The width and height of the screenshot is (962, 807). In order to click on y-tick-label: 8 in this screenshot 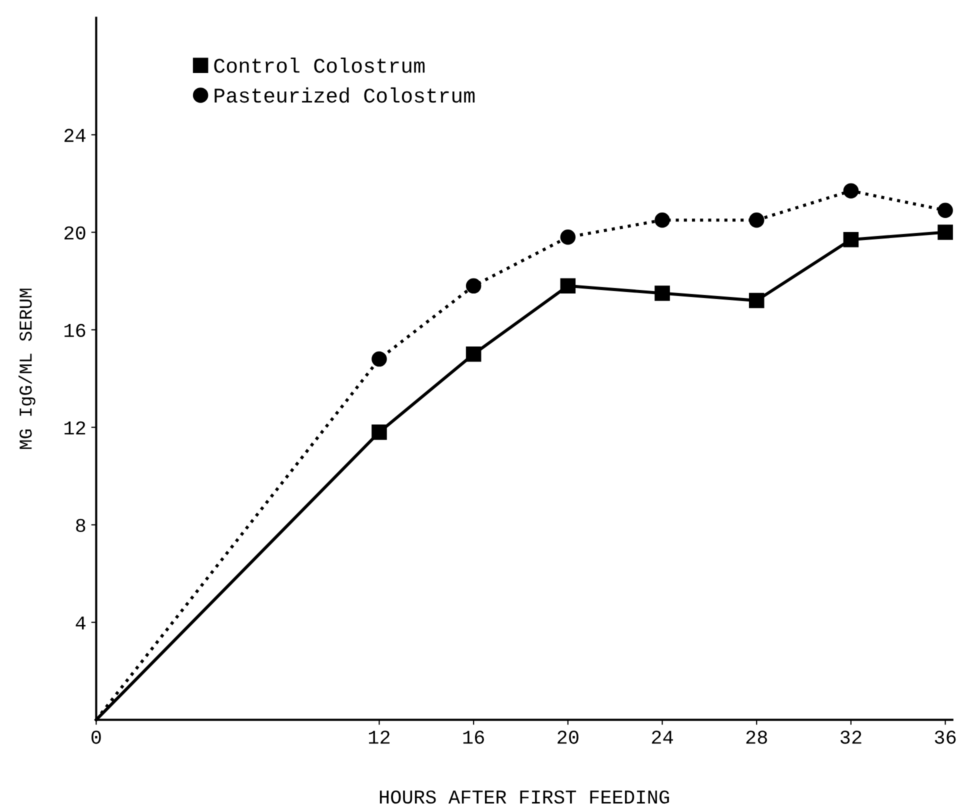, I will do `click(81, 525)`.